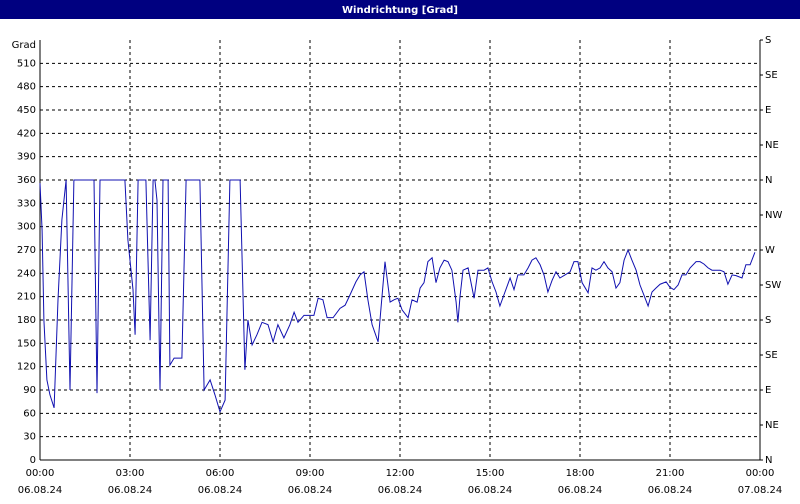 This screenshot has width=800, height=504. What do you see at coordinates (400, 473) in the screenshot?
I see `x-tick-label: 12:00` at bounding box center [400, 473].